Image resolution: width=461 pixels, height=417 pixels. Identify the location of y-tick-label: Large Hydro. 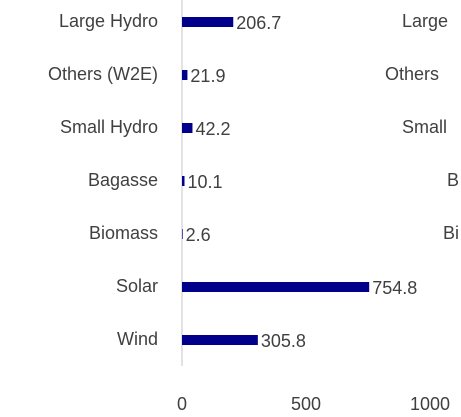
(108, 21).